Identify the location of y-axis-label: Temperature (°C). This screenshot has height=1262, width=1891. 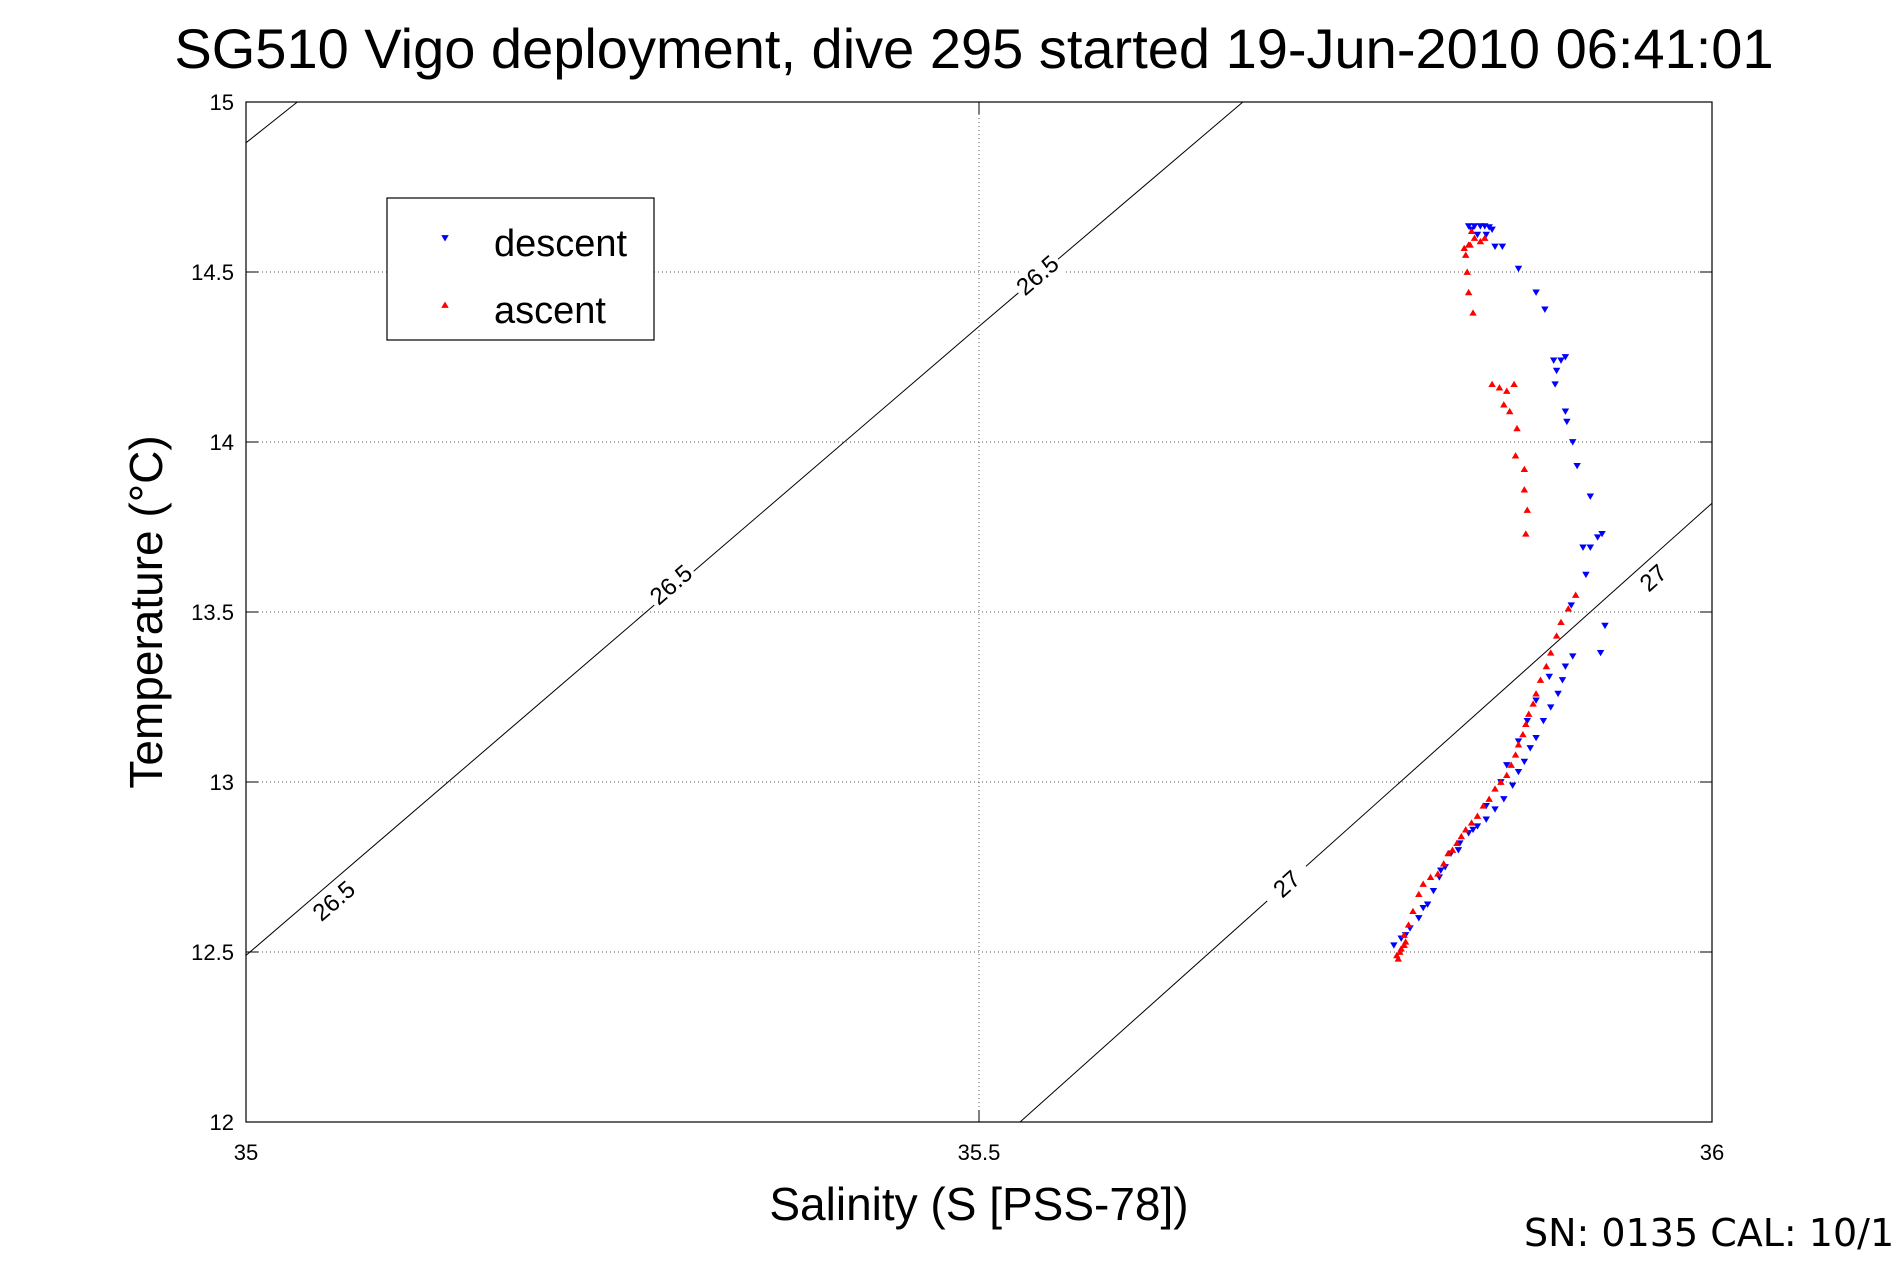
(146, 611).